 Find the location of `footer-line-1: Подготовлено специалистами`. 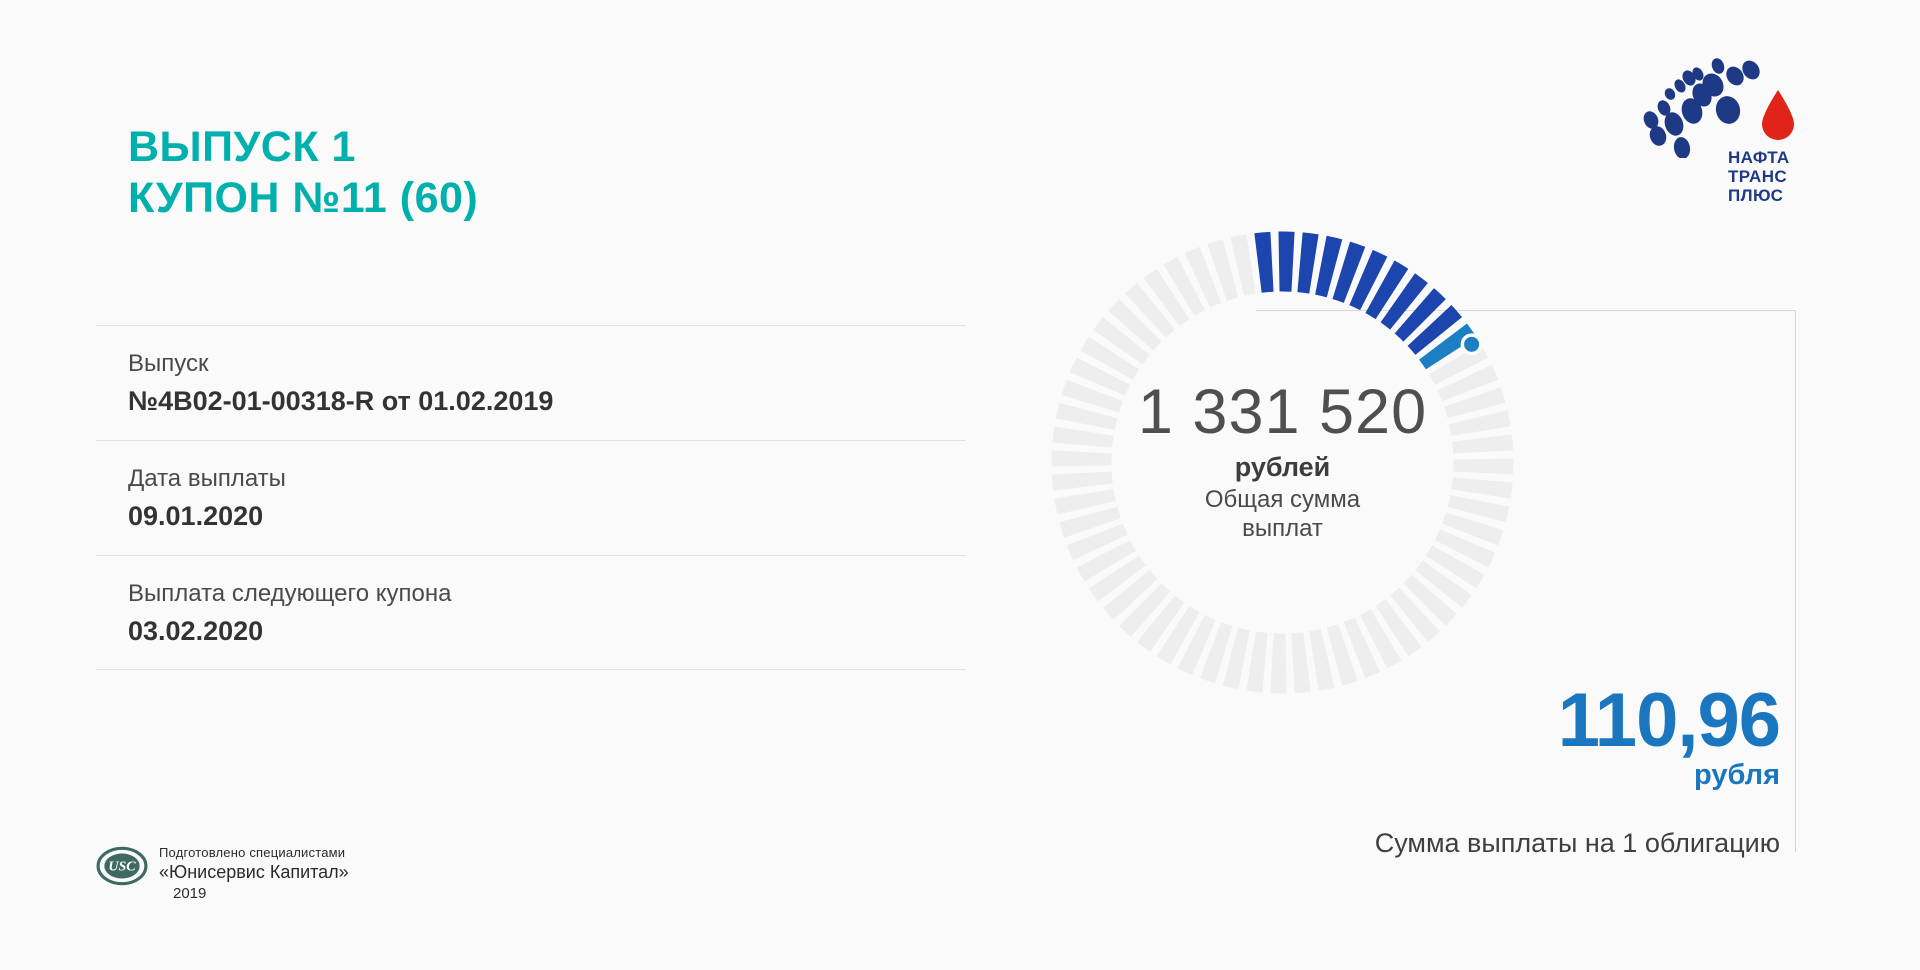

footer-line-1: Подготовлено специалистами is located at coordinates (252, 852).